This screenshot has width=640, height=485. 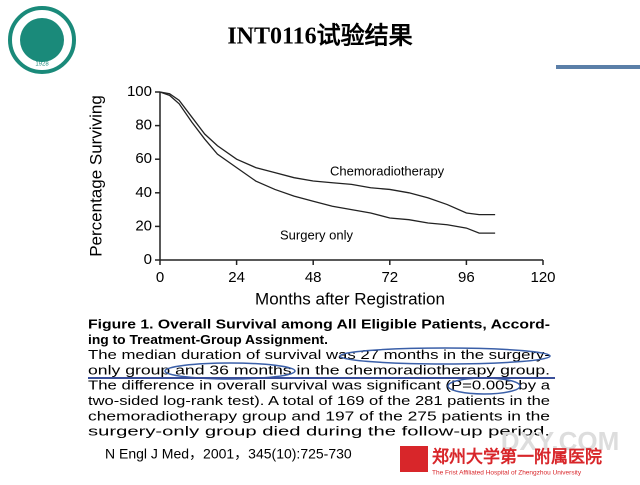 I want to click on caption-line: ing to Treatment-Group Assignment., so click(x=208, y=339).